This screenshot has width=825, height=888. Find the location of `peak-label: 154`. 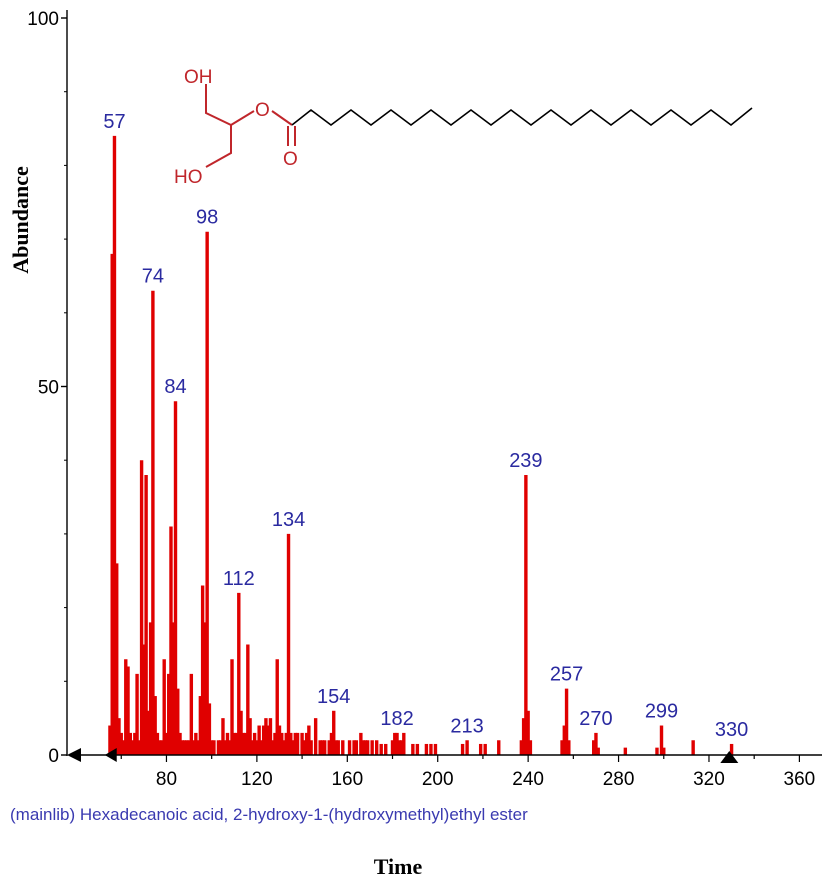

peak-label: 154 is located at coordinates (333, 697).